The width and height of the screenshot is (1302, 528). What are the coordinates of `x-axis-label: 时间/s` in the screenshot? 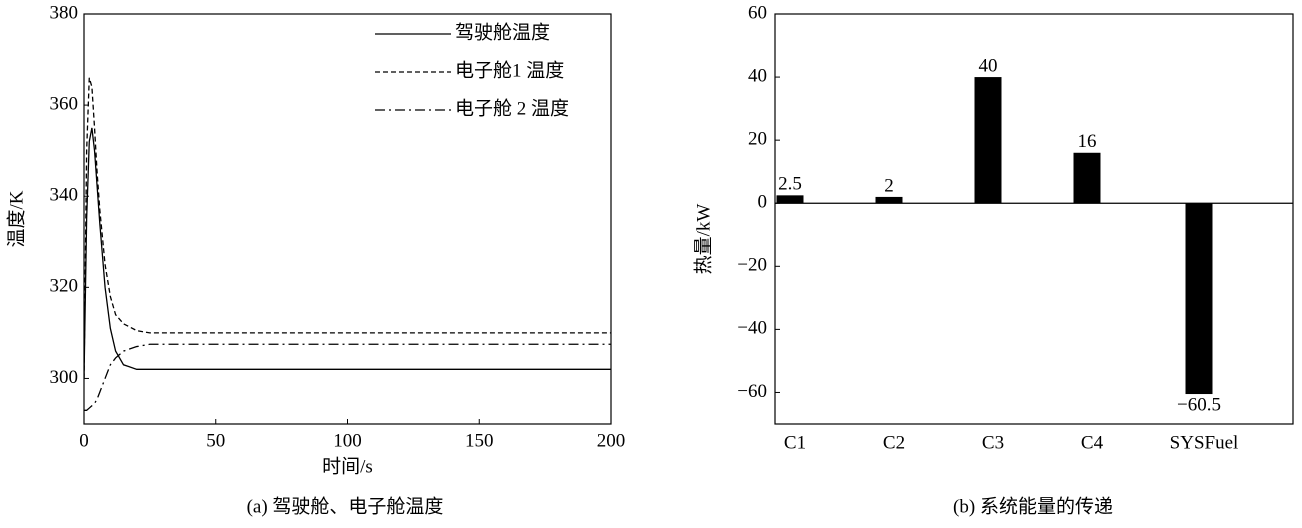 It's located at (347, 466).